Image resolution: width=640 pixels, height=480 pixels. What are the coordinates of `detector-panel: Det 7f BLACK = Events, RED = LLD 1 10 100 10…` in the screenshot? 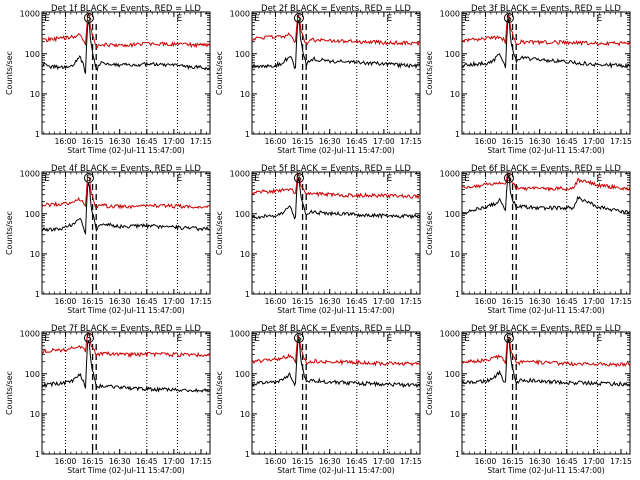 It's located at (108, 399).